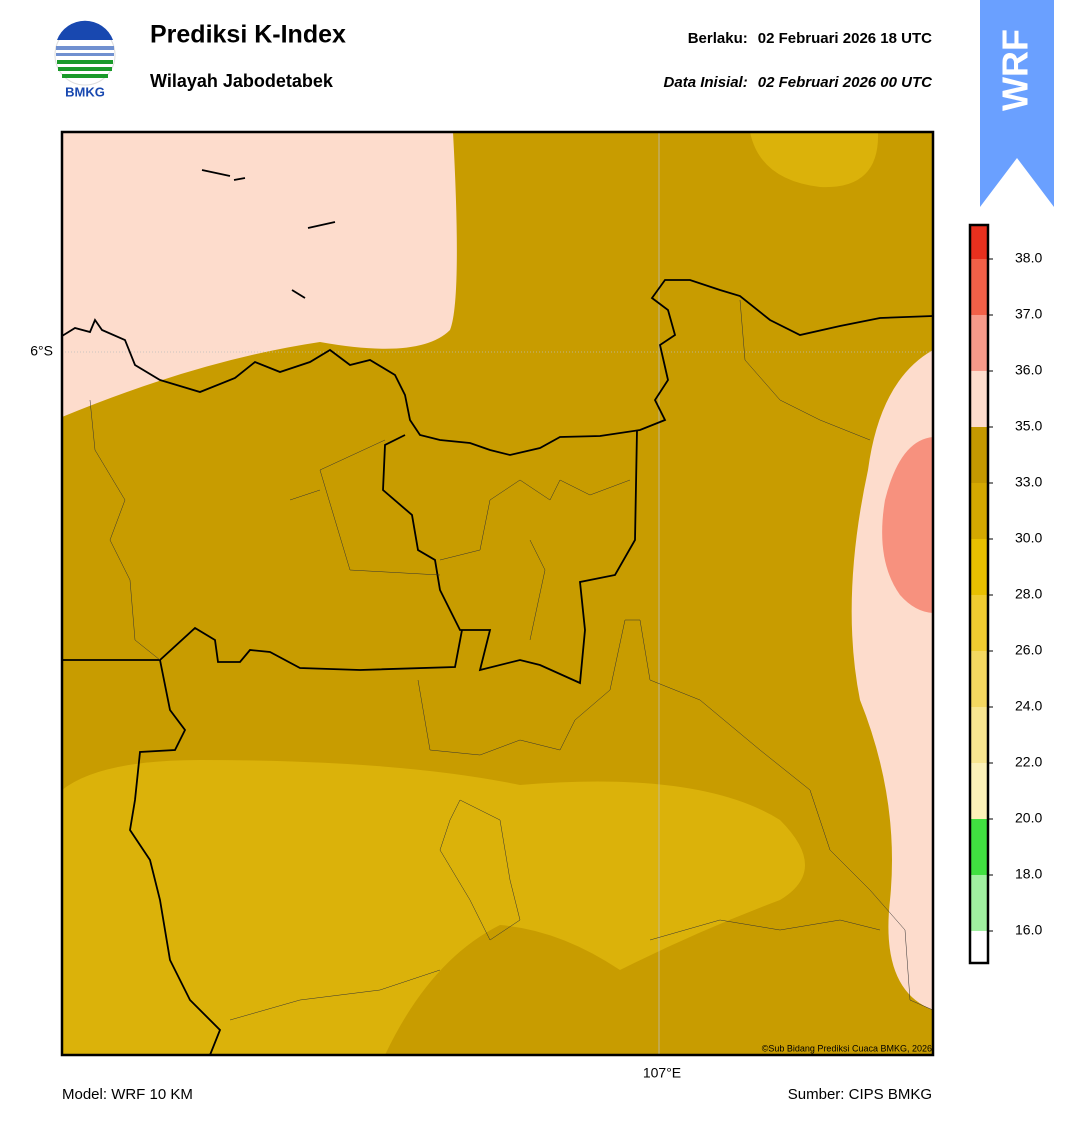  Describe the element at coordinates (1028, 650) in the screenshot. I see `colorbar-label: 26.0` at that location.